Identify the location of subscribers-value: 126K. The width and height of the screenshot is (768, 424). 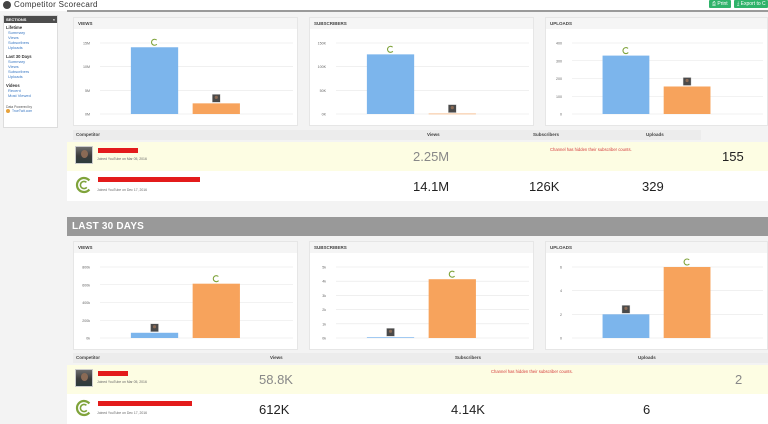
(544, 186).